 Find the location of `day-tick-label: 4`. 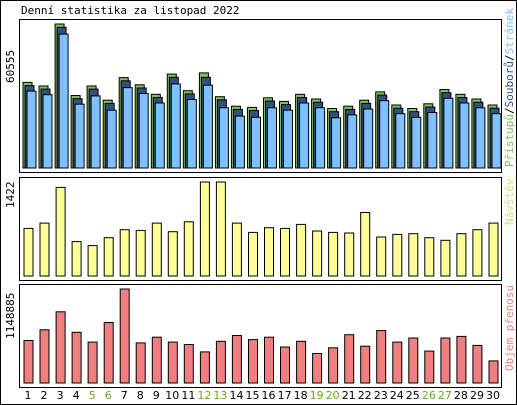

day-tick-label: 4 is located at coordinates (76, 395).